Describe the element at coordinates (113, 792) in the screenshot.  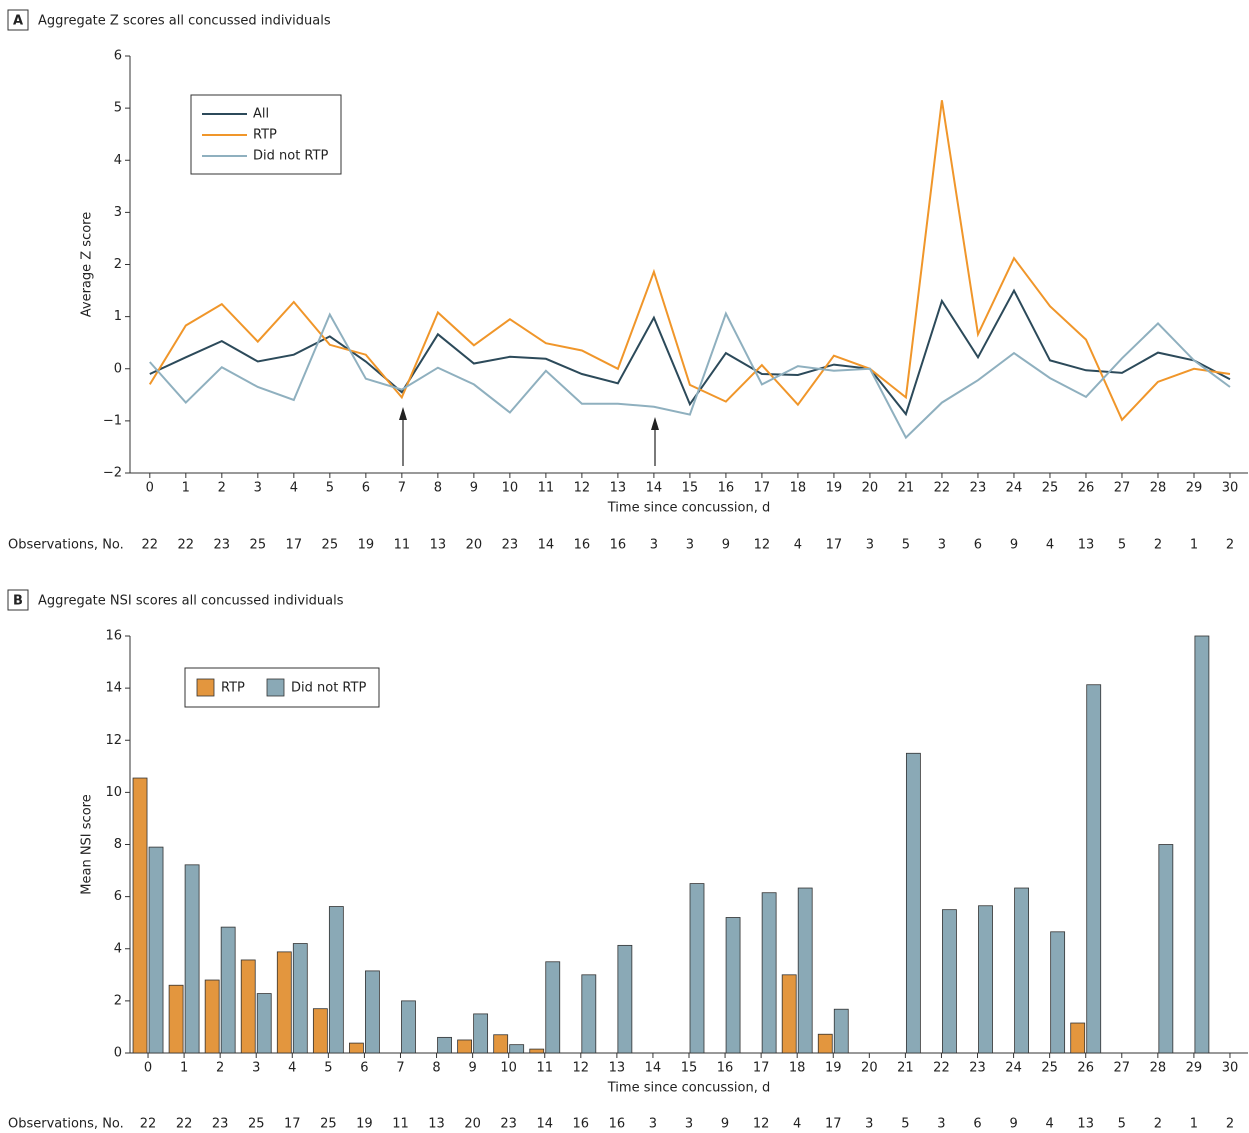
I see `y-tick-label: 10` at that location.